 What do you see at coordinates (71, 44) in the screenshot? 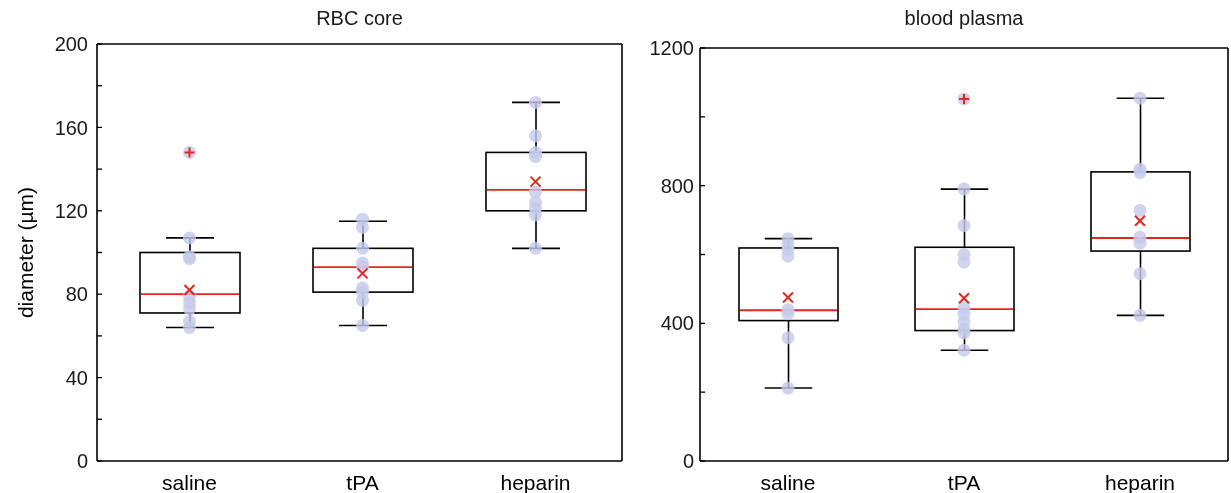
I see `y-tick-label: 200` at bounding box center [71, 44].